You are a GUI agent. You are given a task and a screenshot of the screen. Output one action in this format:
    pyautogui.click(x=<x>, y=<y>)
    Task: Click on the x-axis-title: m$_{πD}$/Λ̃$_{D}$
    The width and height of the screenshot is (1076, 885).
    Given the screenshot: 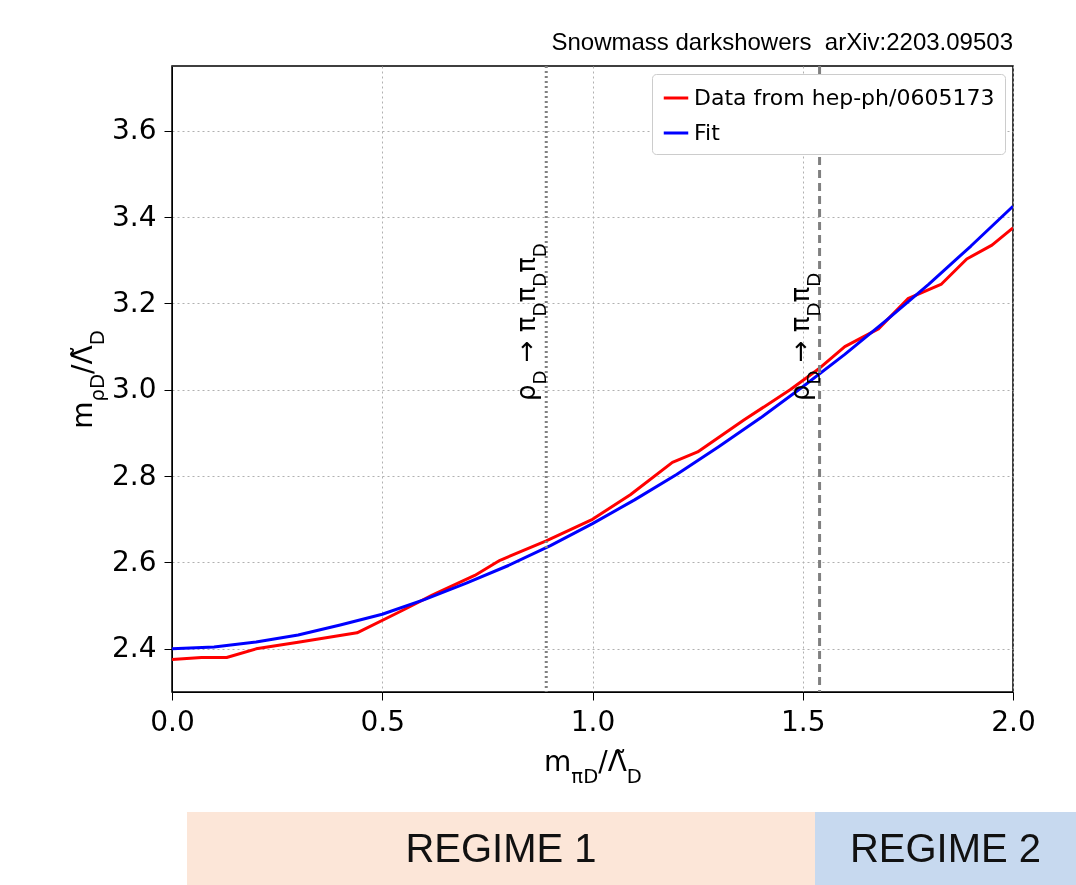 What is the action you would take?
    pyautogui.click(x=593, y=765)
    